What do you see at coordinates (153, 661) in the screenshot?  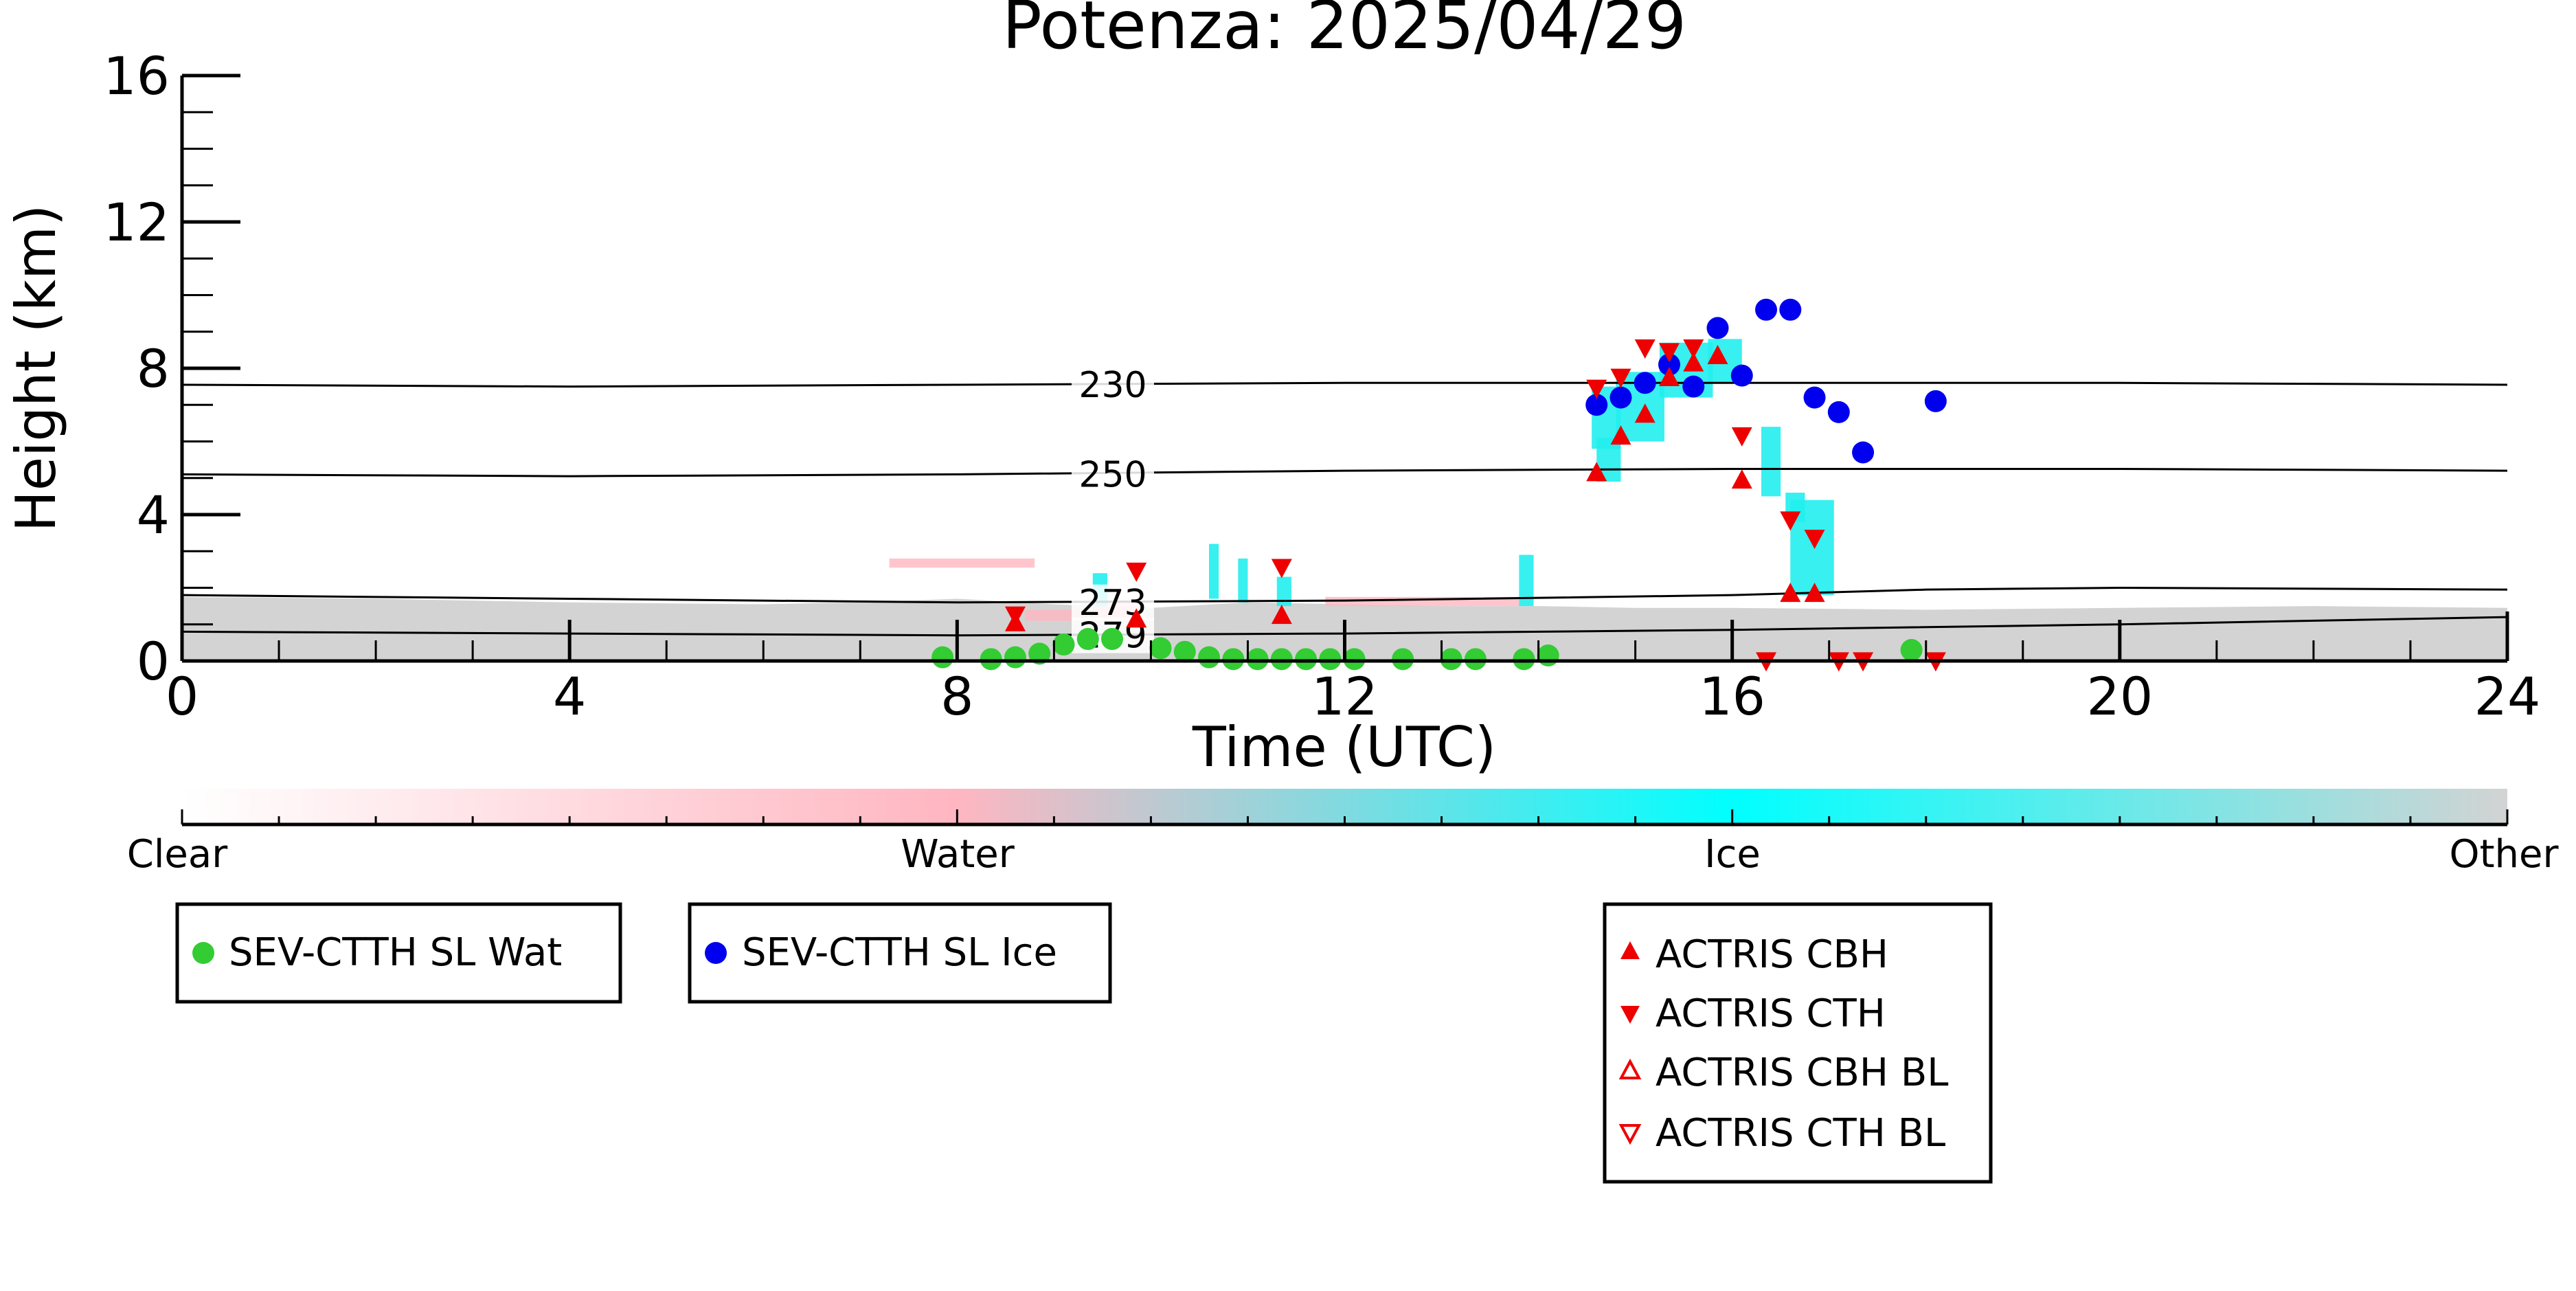 I see `y-tick-label: 0` at bounding box center [153, 661].